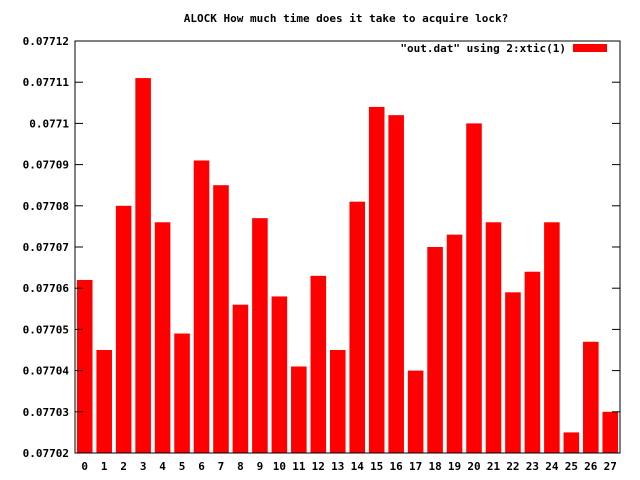 This screenshot has height=480, width=640. What do you see at coordinates (46, 41) in the screenshot?
I see `y-tick-label: 0.07712` at bounding box center [46, 41].